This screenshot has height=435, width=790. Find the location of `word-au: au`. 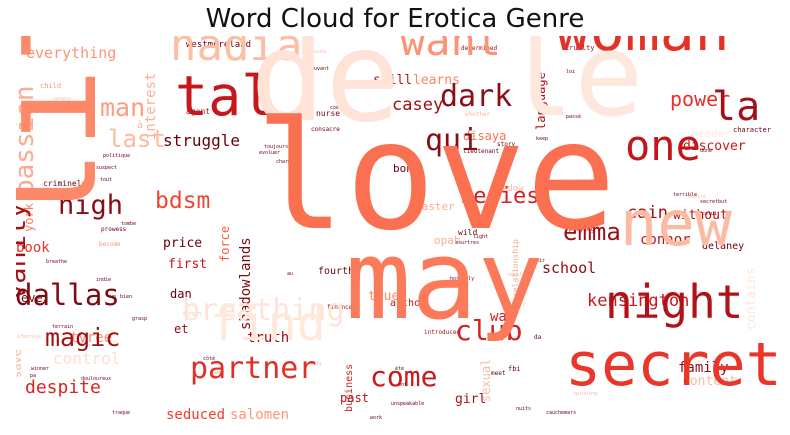

word-au: au is located at coordinates (290, 274).